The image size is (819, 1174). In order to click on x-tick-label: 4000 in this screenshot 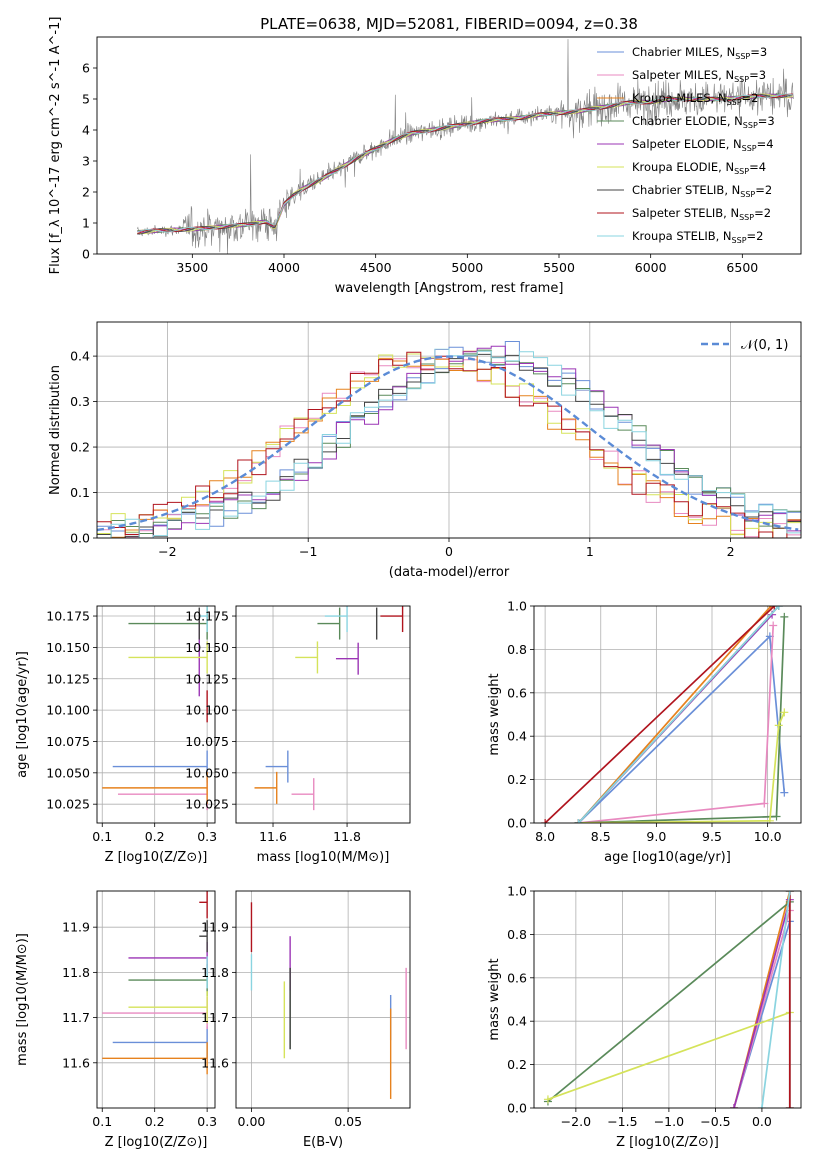, I will do `click(284, 267)`.